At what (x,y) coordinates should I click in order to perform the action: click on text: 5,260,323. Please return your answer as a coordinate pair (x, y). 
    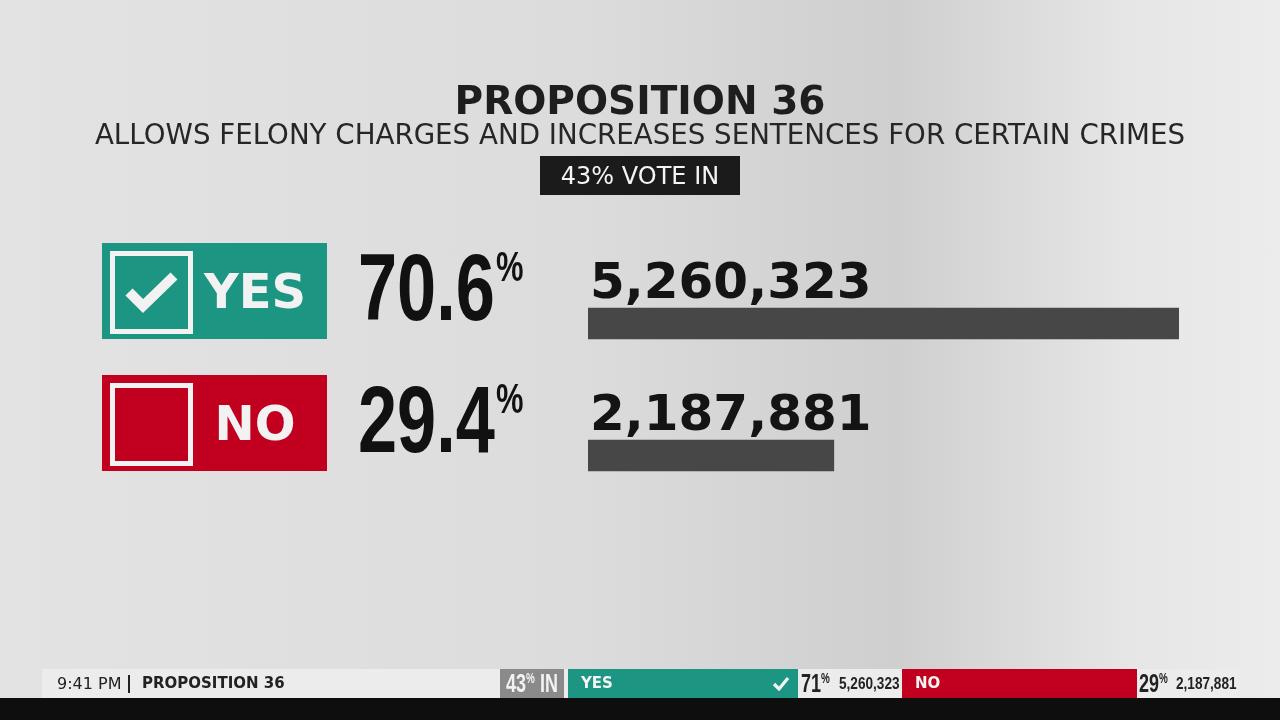
    Looking at the image, I should click on (869, 683).